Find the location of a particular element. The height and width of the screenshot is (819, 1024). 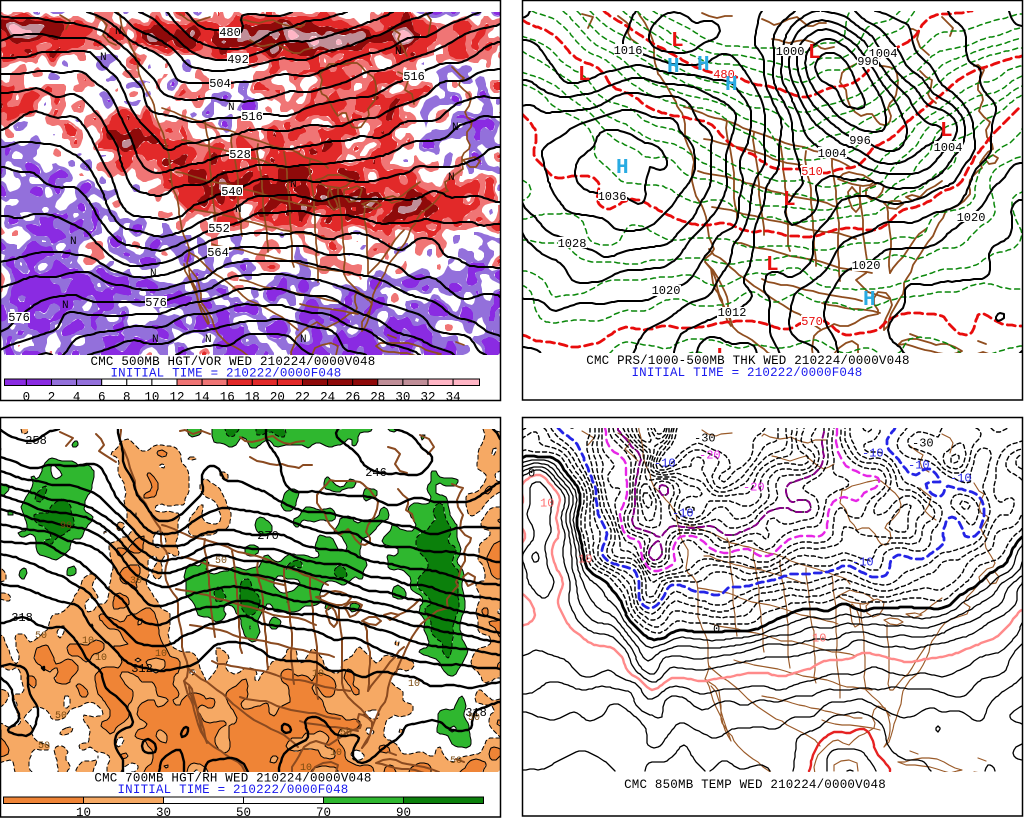

svg-text: 22 is located at coordinates (302, 398).